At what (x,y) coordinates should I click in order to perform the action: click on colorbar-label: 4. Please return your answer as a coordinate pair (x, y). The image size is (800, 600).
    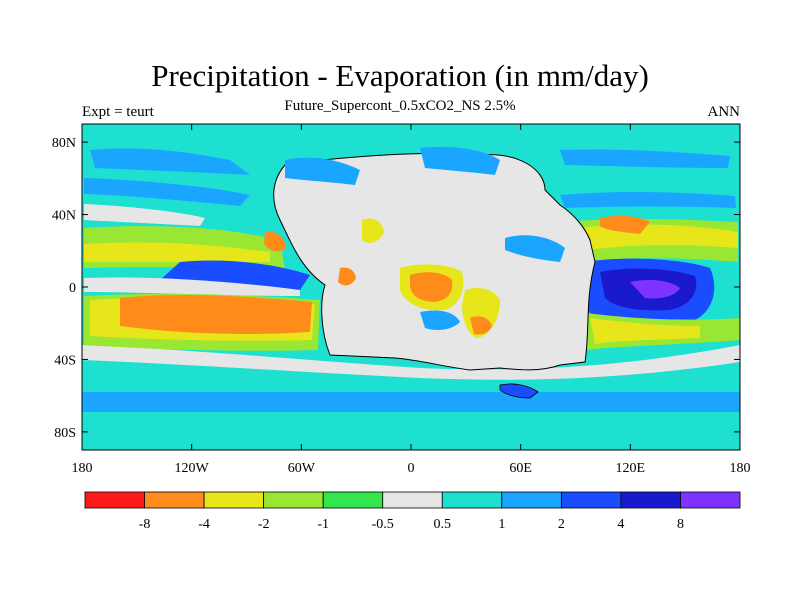
    Looking at the image, I should click on (620, 524).